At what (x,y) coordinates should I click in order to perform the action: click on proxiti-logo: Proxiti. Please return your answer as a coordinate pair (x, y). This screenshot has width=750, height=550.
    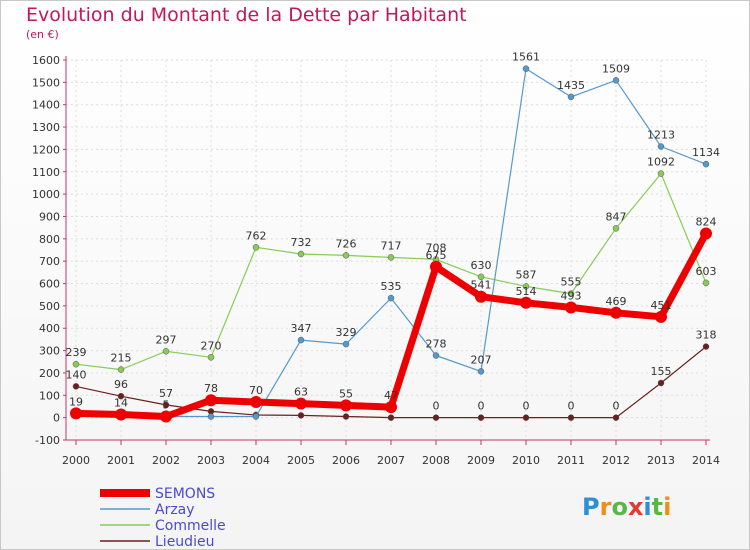
    Looking at the image, I should click on (626, 507).